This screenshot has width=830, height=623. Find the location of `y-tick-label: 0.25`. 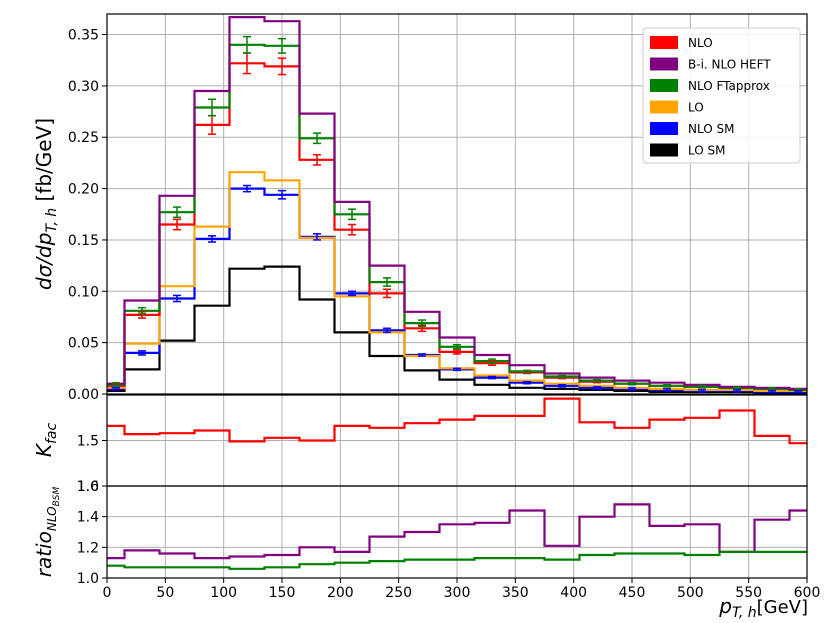

y-tick-label: 0.25 is located at coordinates (83, 138).